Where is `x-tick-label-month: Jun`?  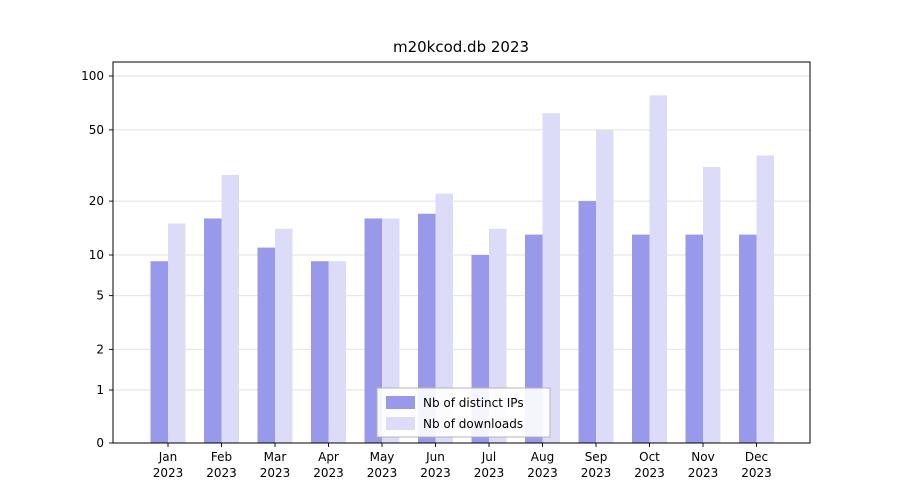 x-tick-label-month: Jun is located at coordinates (435, 457).